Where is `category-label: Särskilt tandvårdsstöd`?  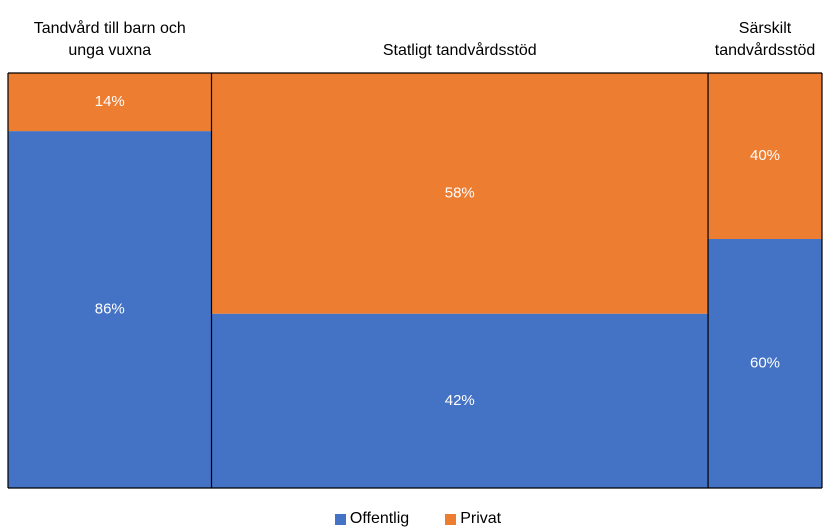
category-label: Särskilt tandvårdsstöd is located at coordinates (765, 39).